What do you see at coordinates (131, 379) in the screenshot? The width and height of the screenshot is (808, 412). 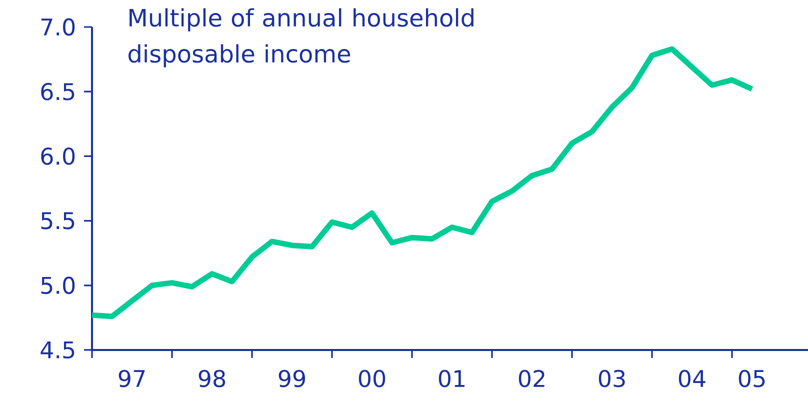 I see `x-tick-label: 97` at bounding box center [131, 379].